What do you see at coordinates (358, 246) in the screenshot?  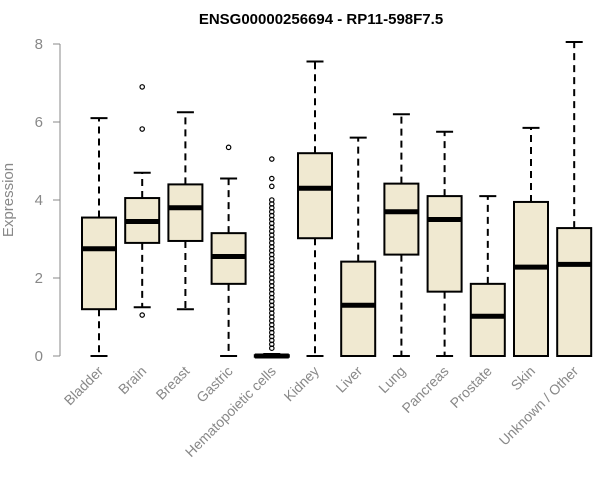 I see `box-liver` at bounding box center [358, 246].